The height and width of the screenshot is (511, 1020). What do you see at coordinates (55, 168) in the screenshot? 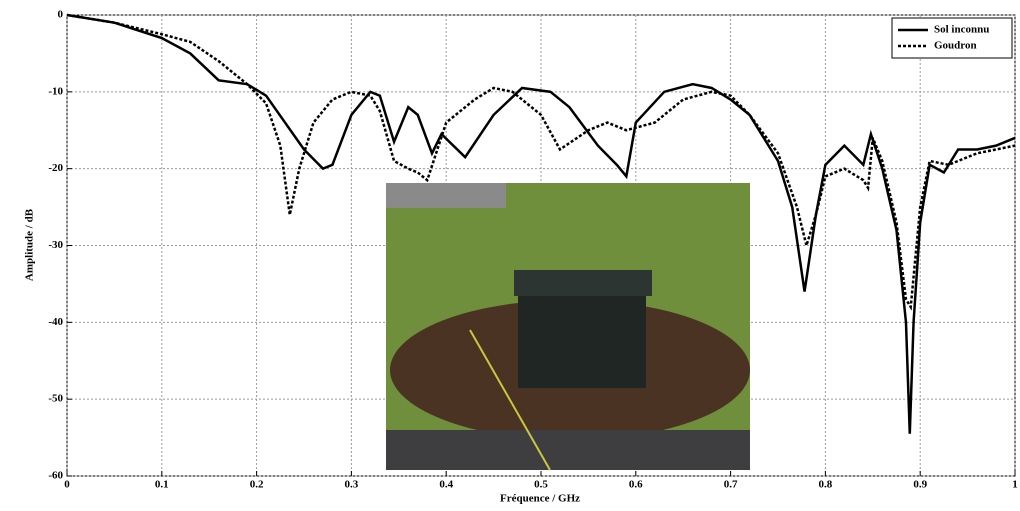
I see `y-tick-label: -20` at bounding box center [55, 168].